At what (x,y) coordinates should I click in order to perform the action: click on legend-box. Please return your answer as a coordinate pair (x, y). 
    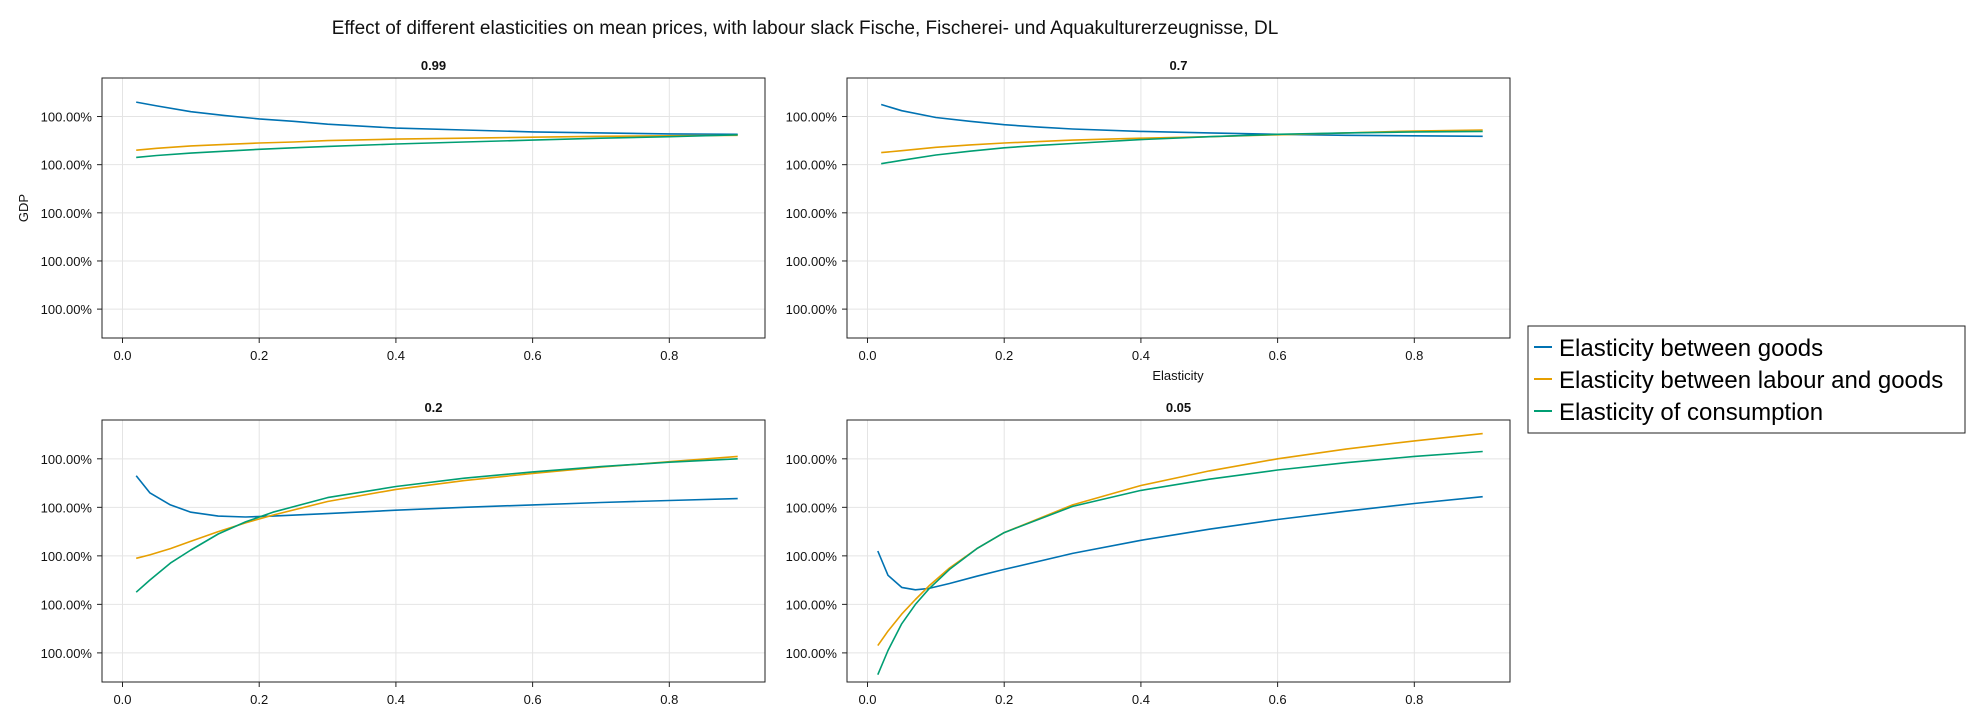
    Looking at the image, I should click on (1746, 379).